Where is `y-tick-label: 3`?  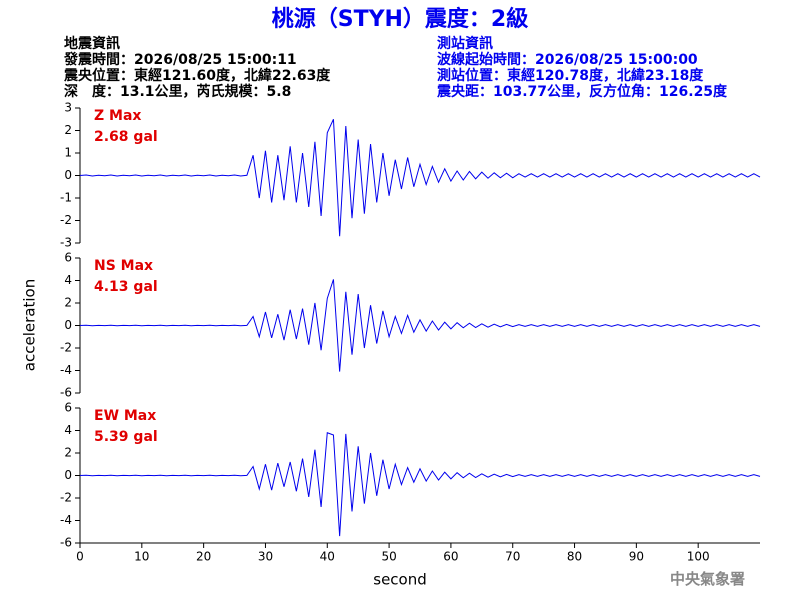
y-tick-label: 3 is located at coordinates (68, 108).